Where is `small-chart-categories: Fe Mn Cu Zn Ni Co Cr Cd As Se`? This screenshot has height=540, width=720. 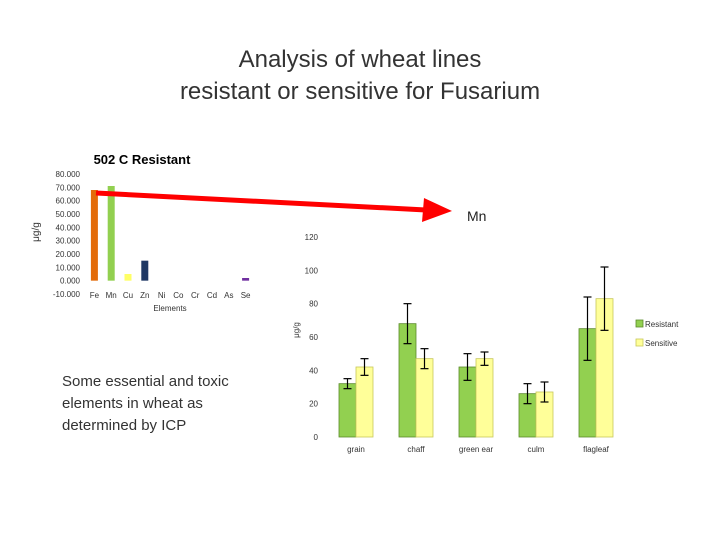
small-chart-categories: Fe Mn Cu Zn Ni Co Cr Cd As Se is located at coordinates (170, 295).